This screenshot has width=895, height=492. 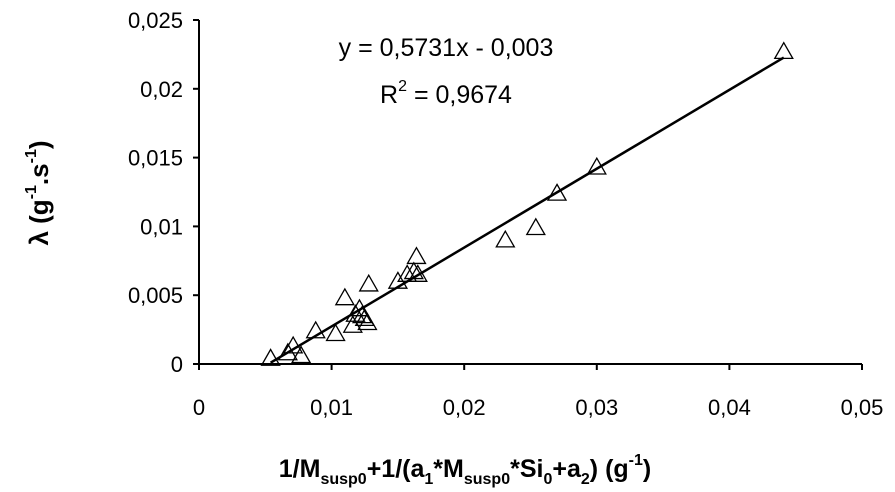 What do you see at coordinates (161, 226) in the screenshot?
I see `y-tick-label: 0,01` at bounding box center [161, 226].